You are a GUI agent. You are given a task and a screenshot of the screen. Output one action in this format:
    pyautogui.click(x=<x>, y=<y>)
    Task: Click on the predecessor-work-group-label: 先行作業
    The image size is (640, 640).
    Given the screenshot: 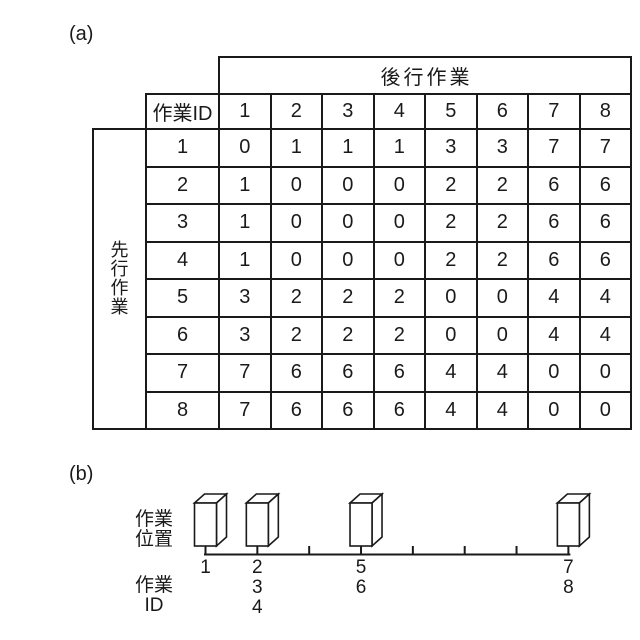 What is the action you would take?
    pyautogui.click(x=119, y=278)
    